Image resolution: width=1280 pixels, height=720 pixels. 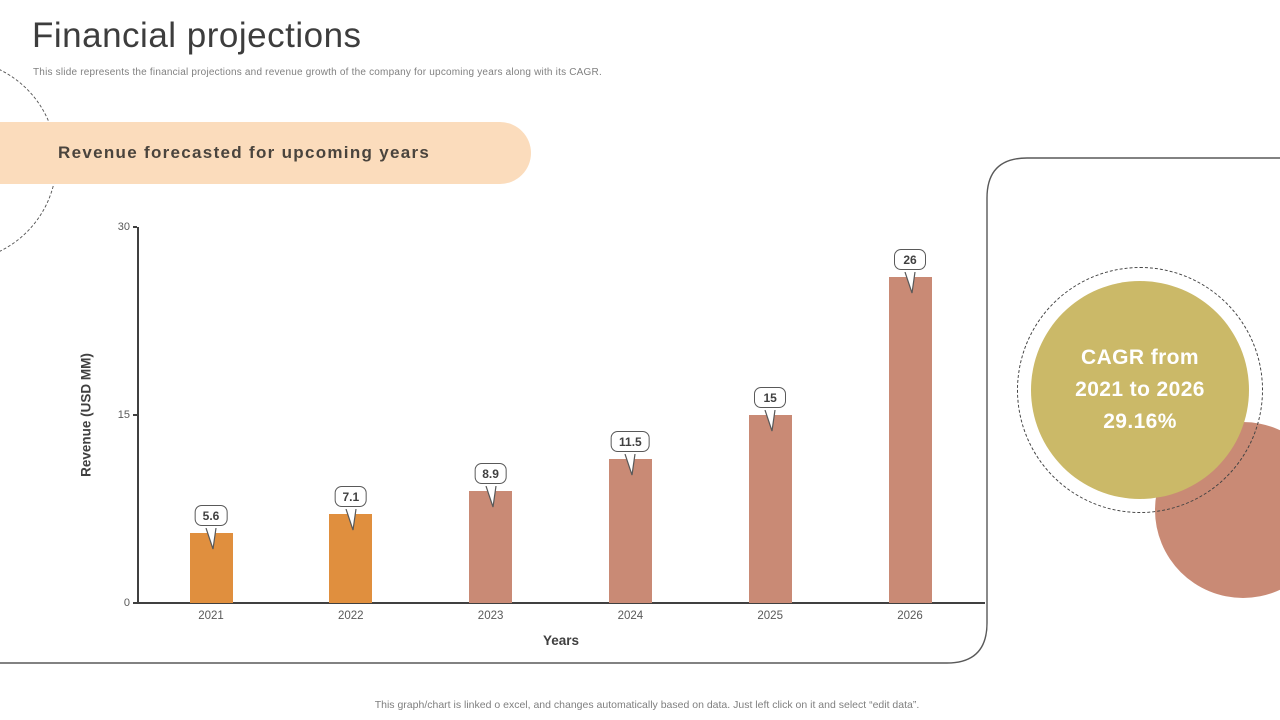 What do you see at coordinates (138, 415) in the screenshot?
I see `y-axis` at bounding box center [138, 415].